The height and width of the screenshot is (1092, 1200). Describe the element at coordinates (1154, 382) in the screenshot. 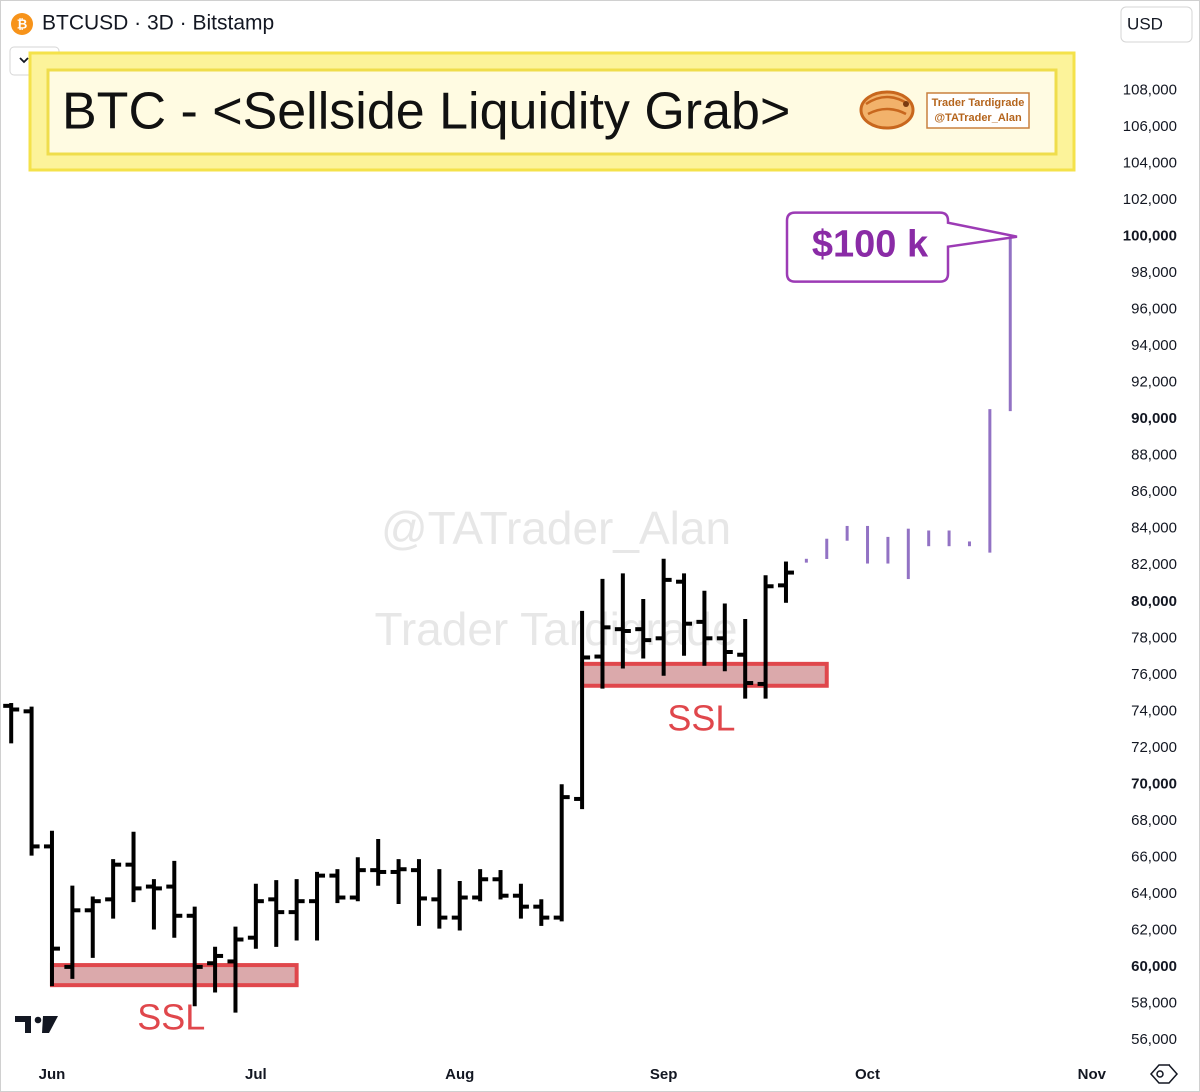

I see `y-tick-label: 92,000` at that location.